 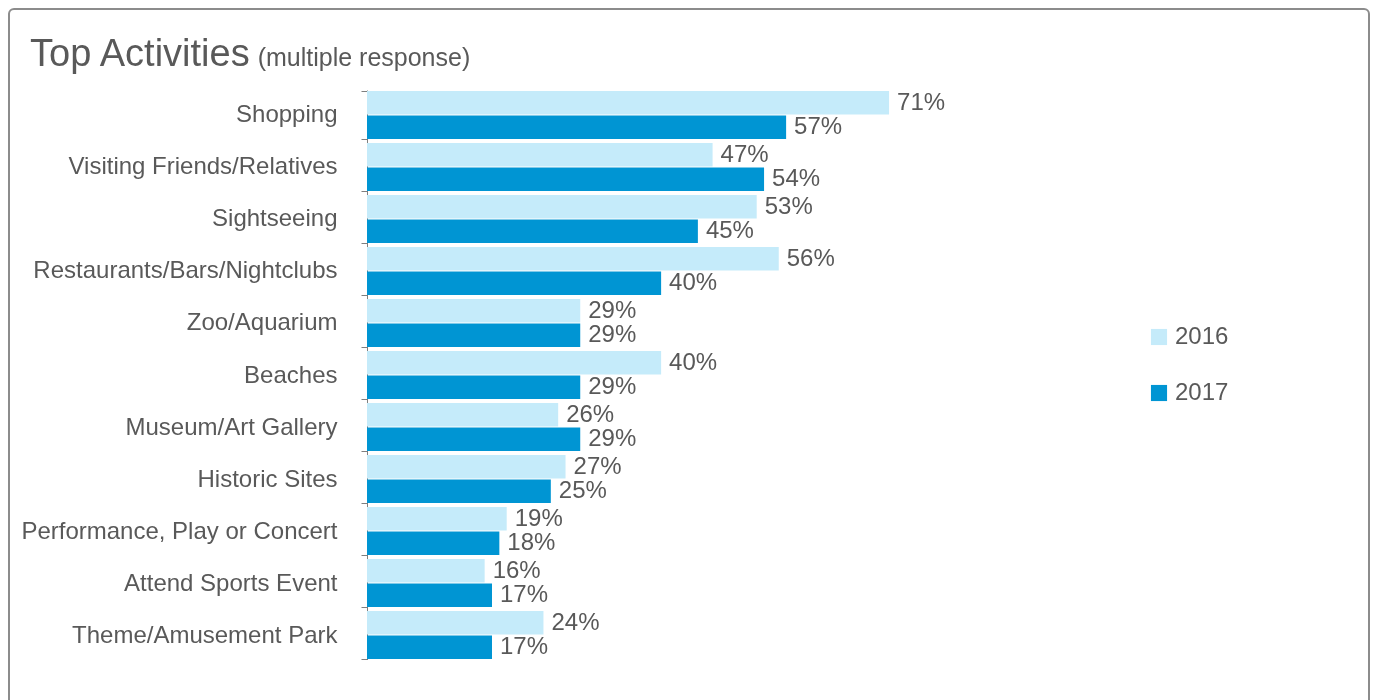 I want to click on y-tick-label: Visiting Friends/Relatives, so click(x=203, y=166).